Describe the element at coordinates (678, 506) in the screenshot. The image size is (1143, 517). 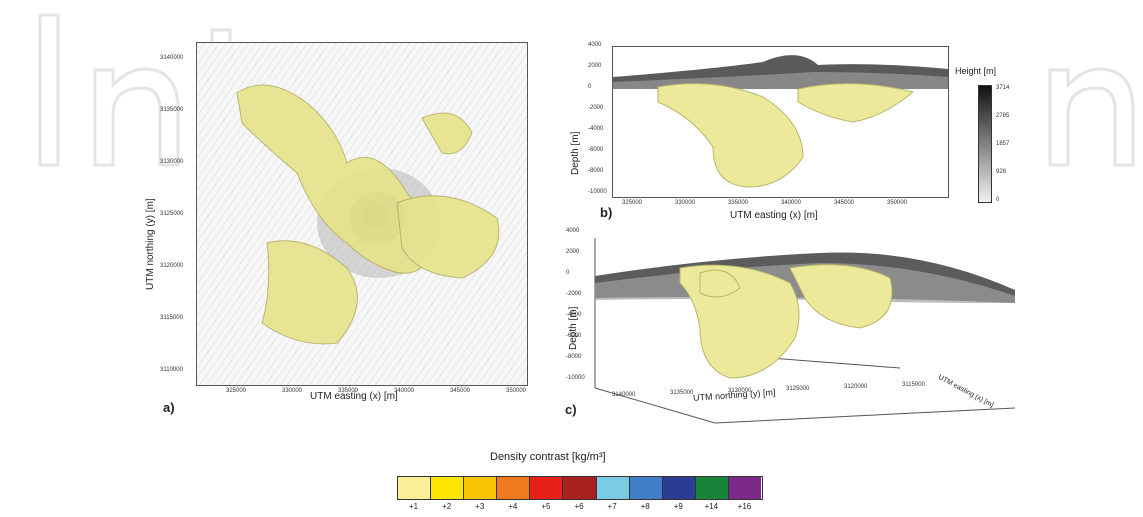
I see `density-tick-label: +9` at that location.